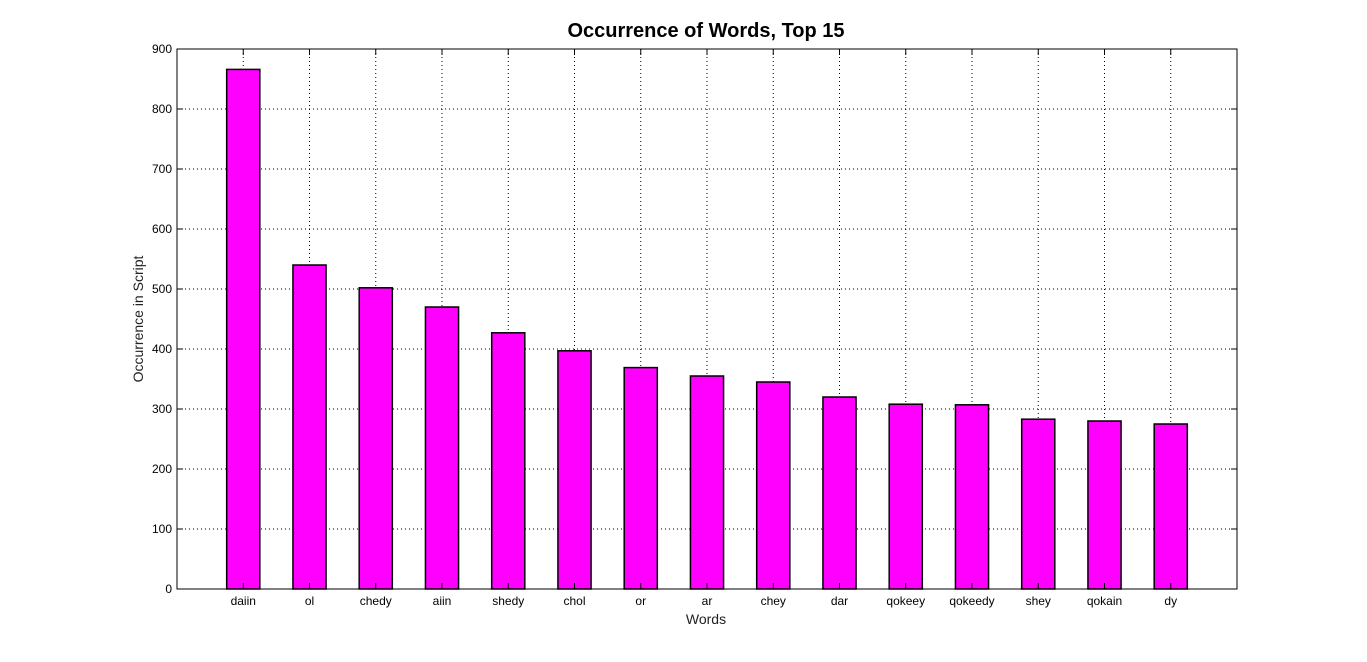 The width and height of the screenshot is (1367, 662). Describe the element at coordinates (640, 601) in the screenshot. I see `x-tick-label: or` at that location.